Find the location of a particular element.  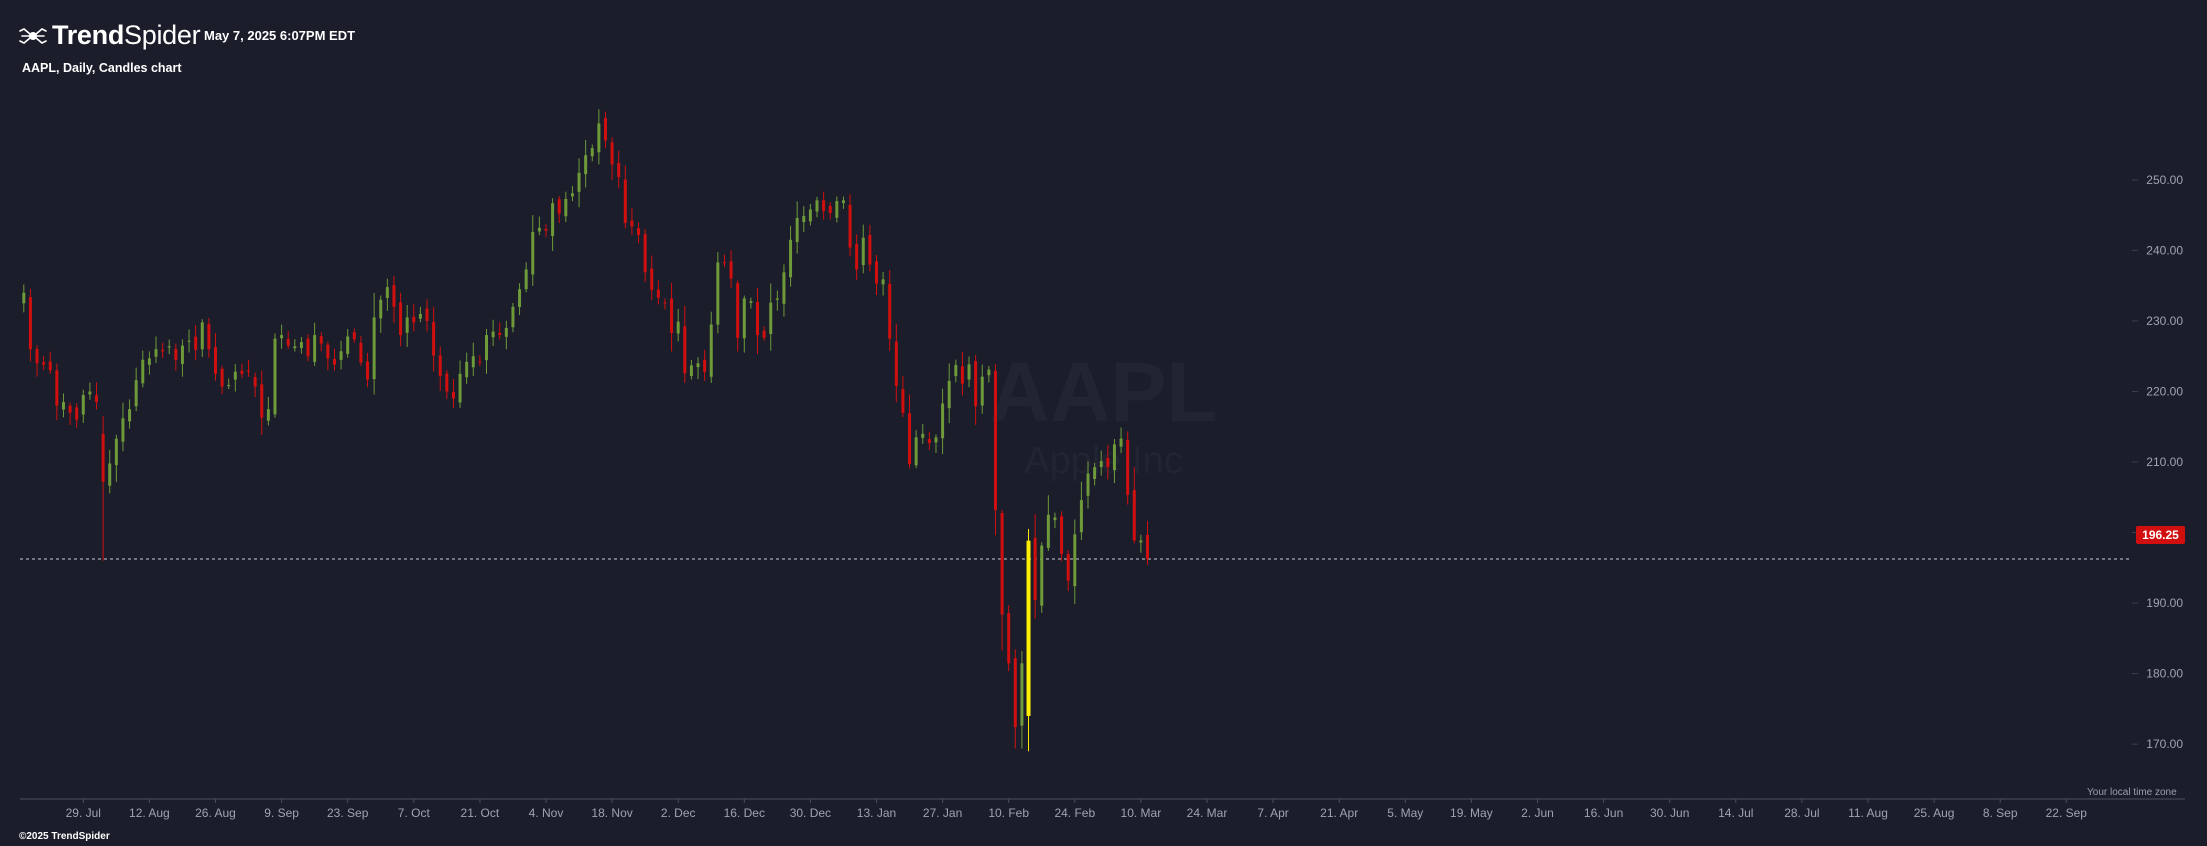

time-tick-label: 18. Nov is located at coordinates (611, 813).